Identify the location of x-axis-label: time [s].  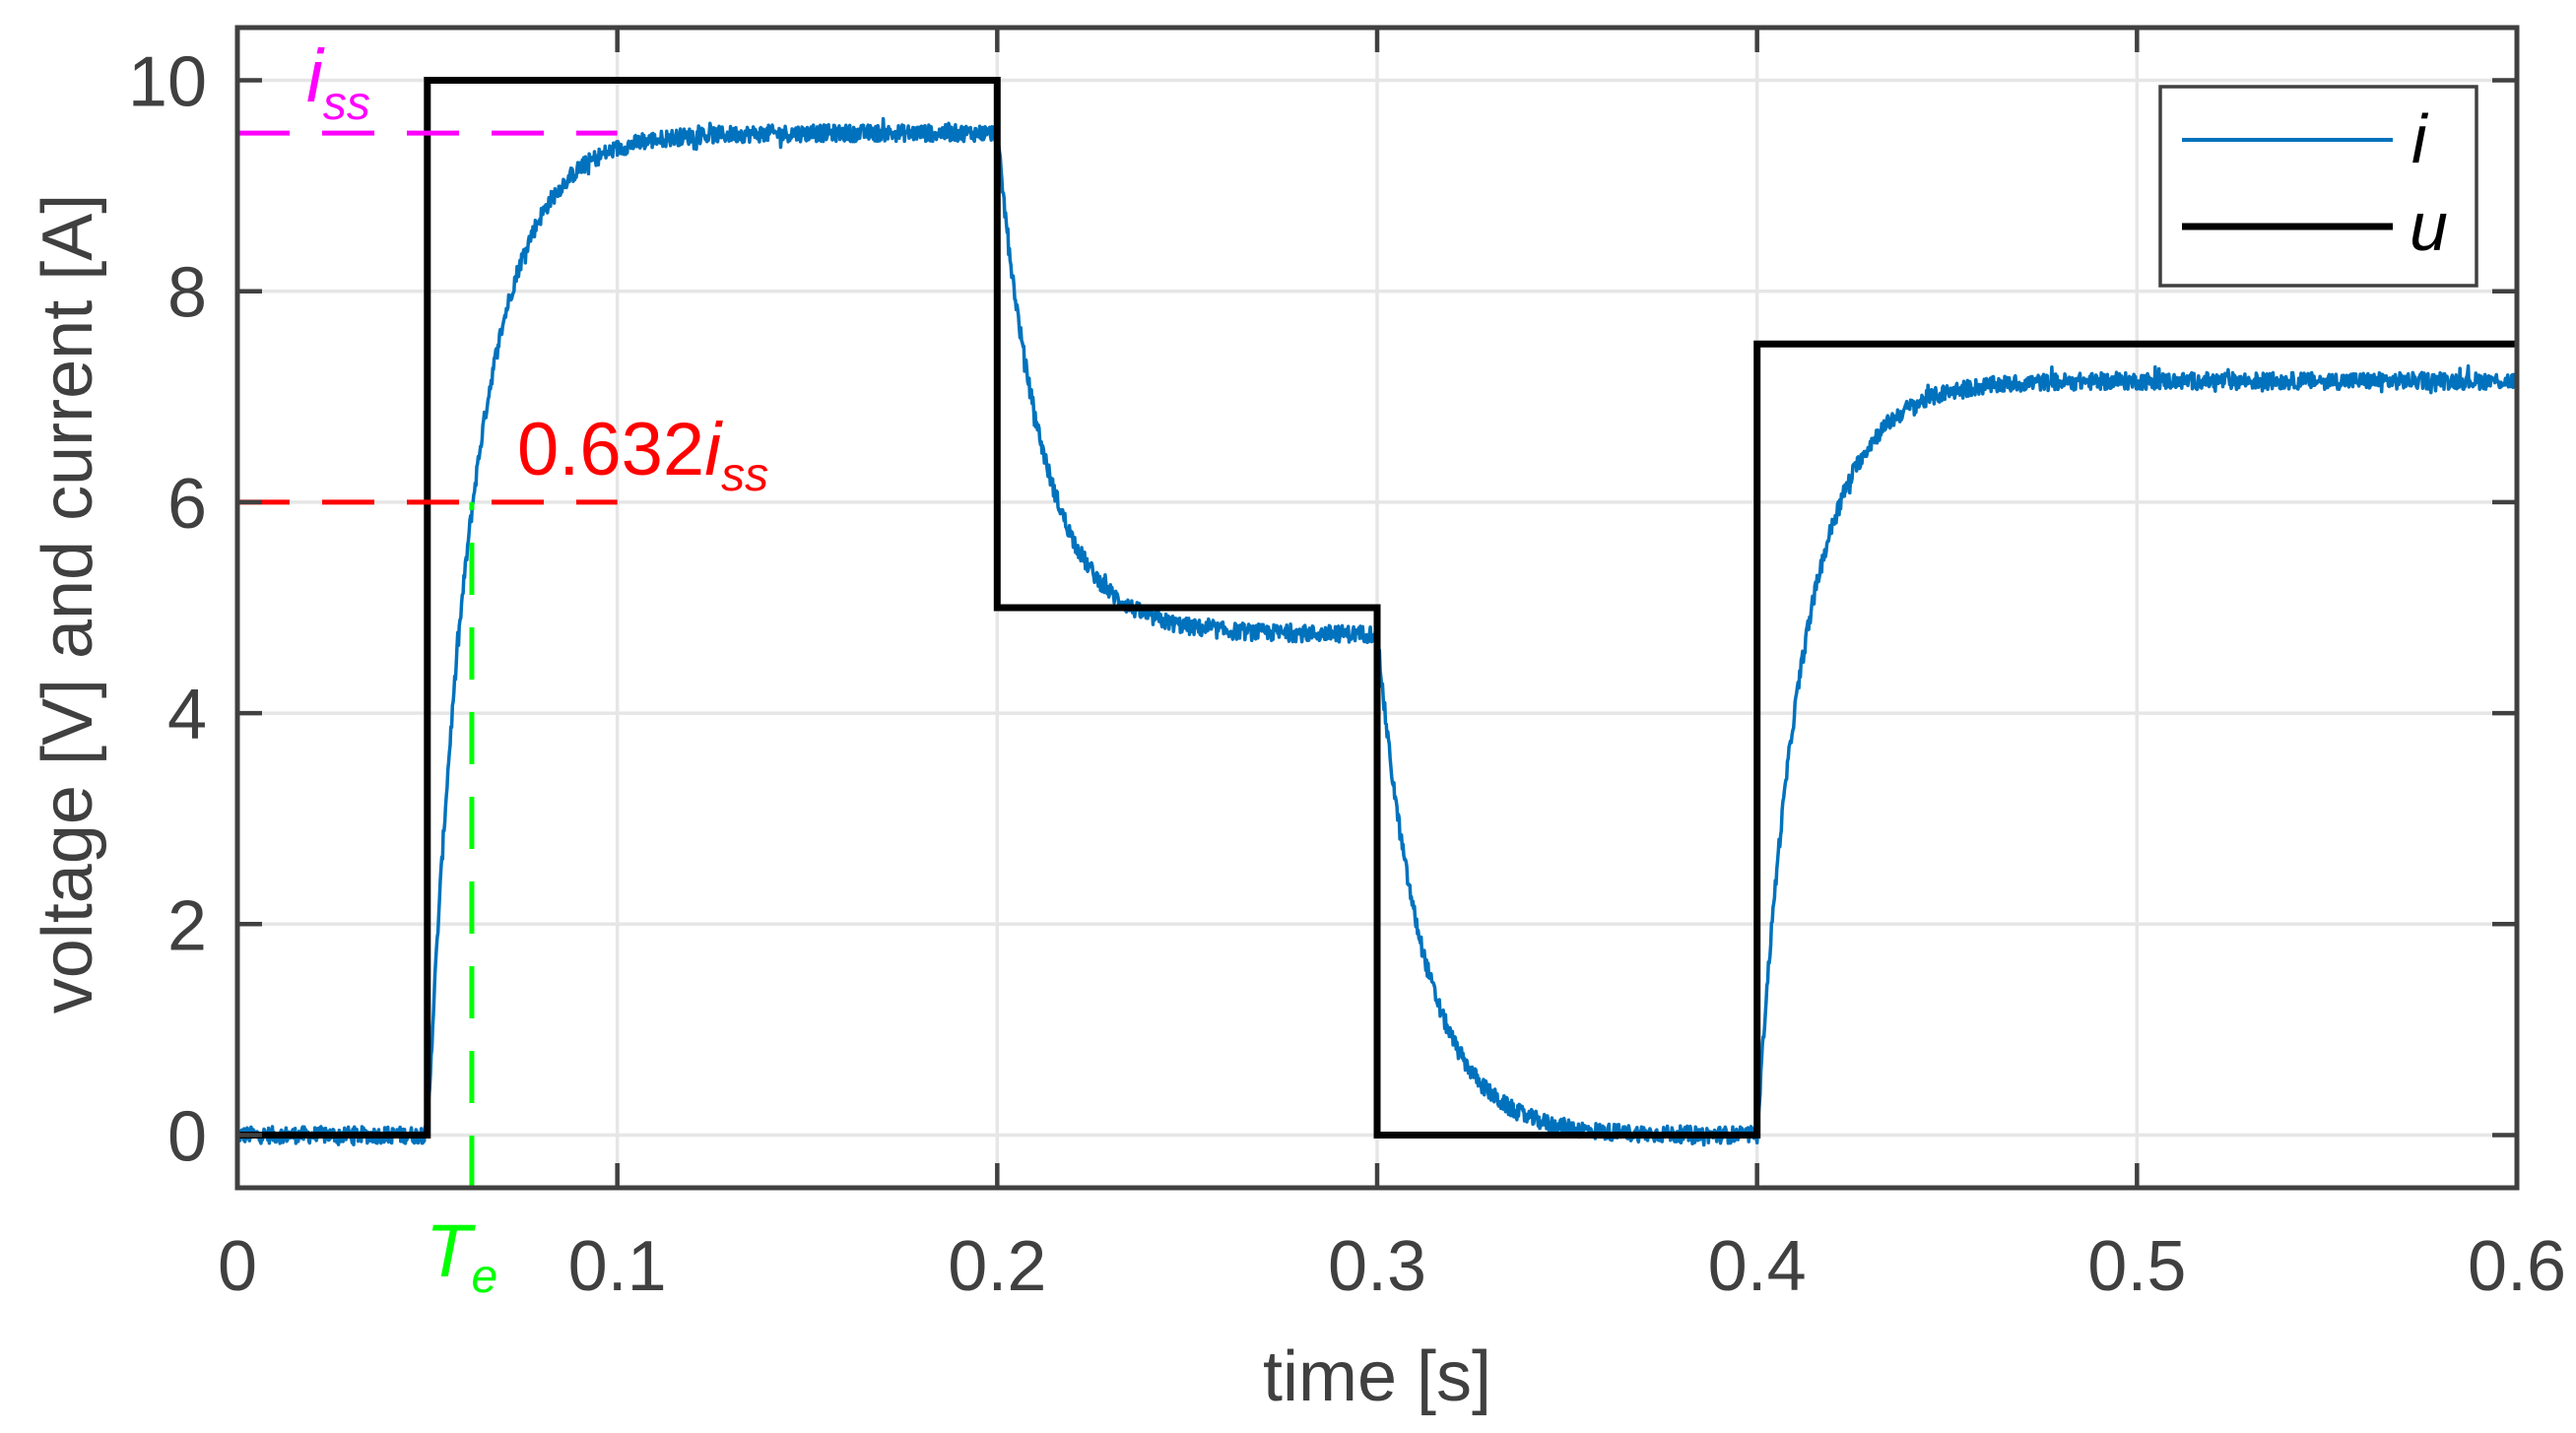
(1377, 1377).